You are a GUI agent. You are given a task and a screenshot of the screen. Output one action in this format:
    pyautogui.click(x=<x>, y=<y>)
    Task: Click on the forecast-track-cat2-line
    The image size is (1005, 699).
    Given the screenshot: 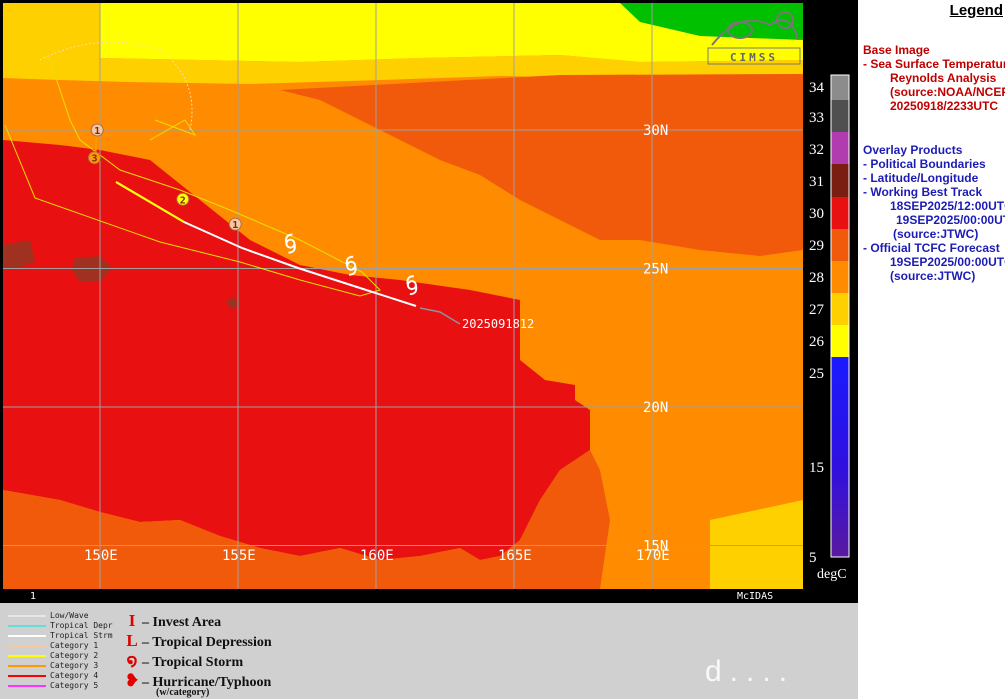 What is the action you would take?
    pyautogui.click(x=150, y=202)
    